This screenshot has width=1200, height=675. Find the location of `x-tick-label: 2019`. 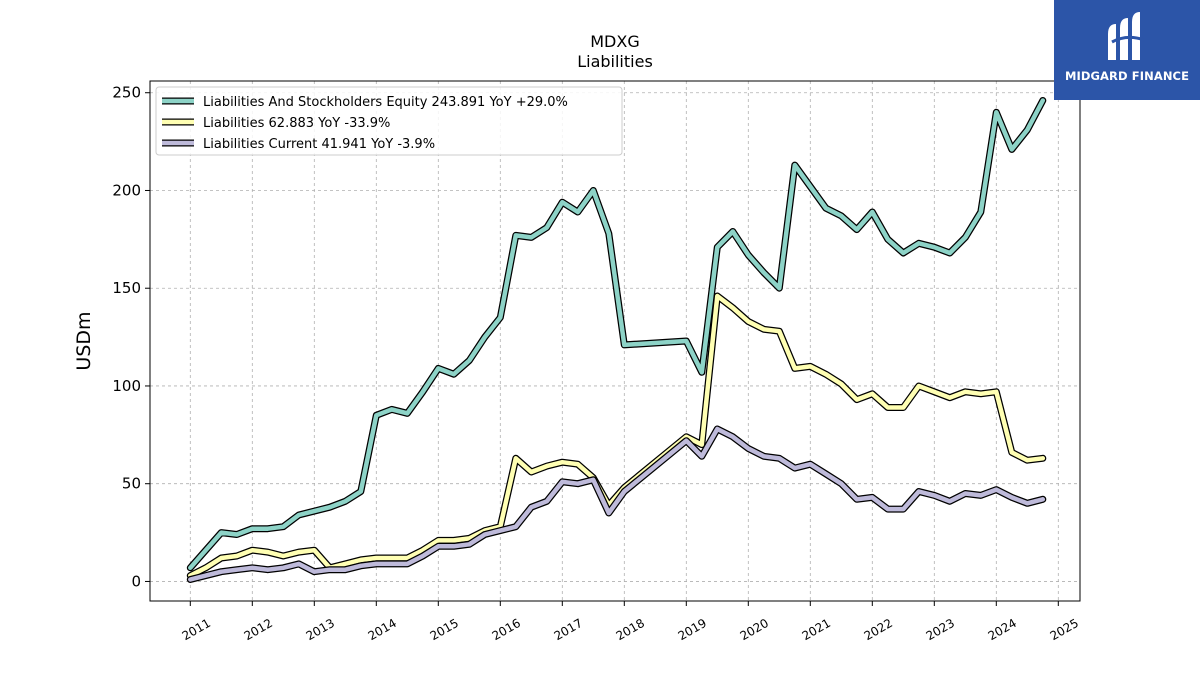

x-tick-label: 2019 is located at coordinates (692, 629).